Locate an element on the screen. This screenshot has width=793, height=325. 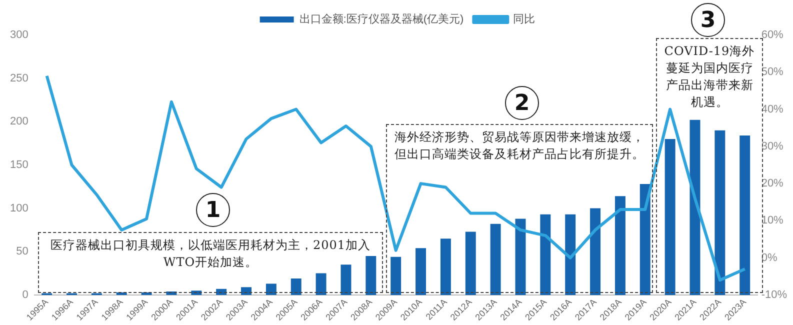
y2-tick-label: -10% is located at coordinates (774, 294).